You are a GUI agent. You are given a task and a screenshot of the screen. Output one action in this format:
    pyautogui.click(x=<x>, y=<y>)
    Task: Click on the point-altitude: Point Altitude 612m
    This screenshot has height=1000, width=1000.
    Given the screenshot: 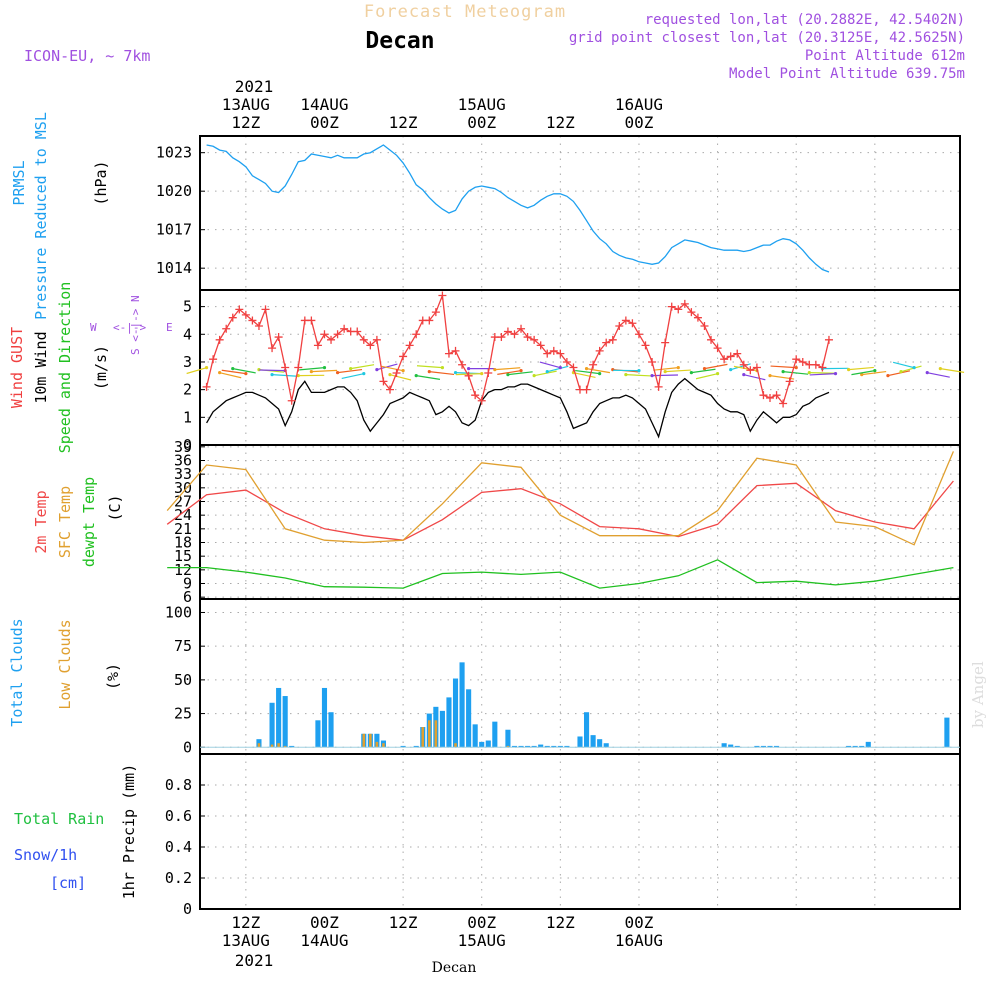 What is the action you would take?
    pyautogui.click(x=885, y=56)
    